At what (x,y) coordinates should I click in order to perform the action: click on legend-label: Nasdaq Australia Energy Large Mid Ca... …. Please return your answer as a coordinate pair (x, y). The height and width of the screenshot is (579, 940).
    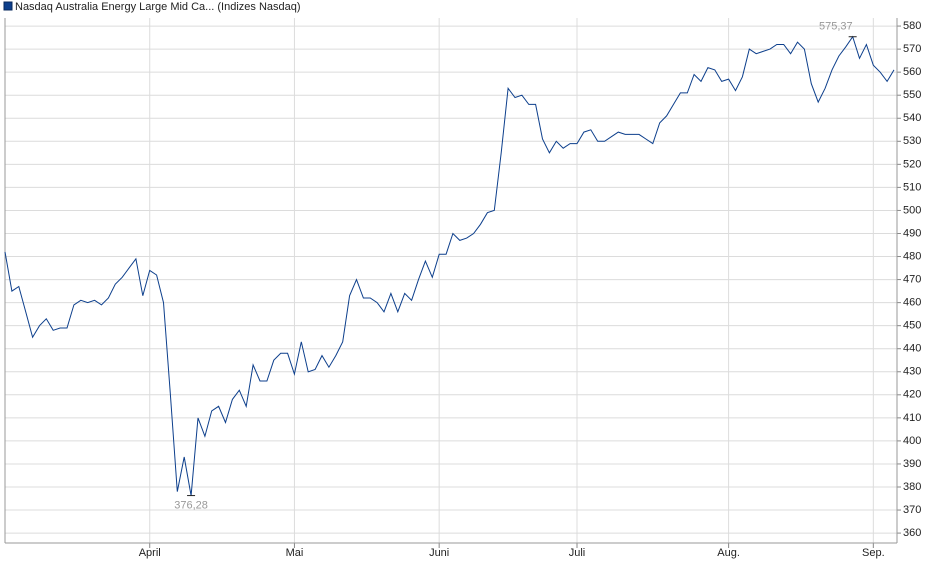
    Looking at the image, I should click on (158, 7).